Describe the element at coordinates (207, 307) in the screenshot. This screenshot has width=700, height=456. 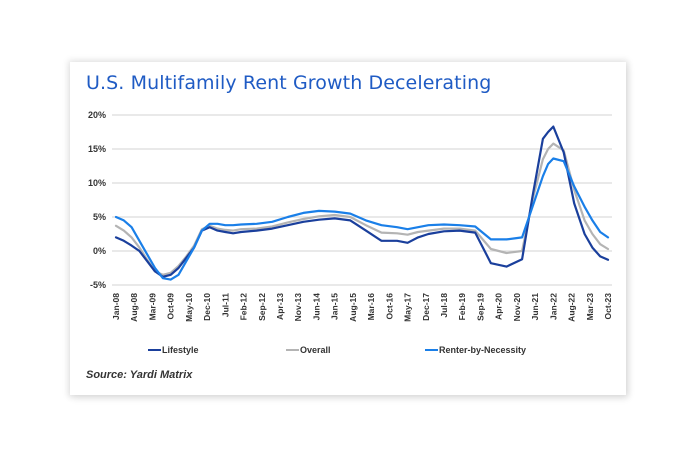
I see `x-tick-label: Dec-10` at that location.